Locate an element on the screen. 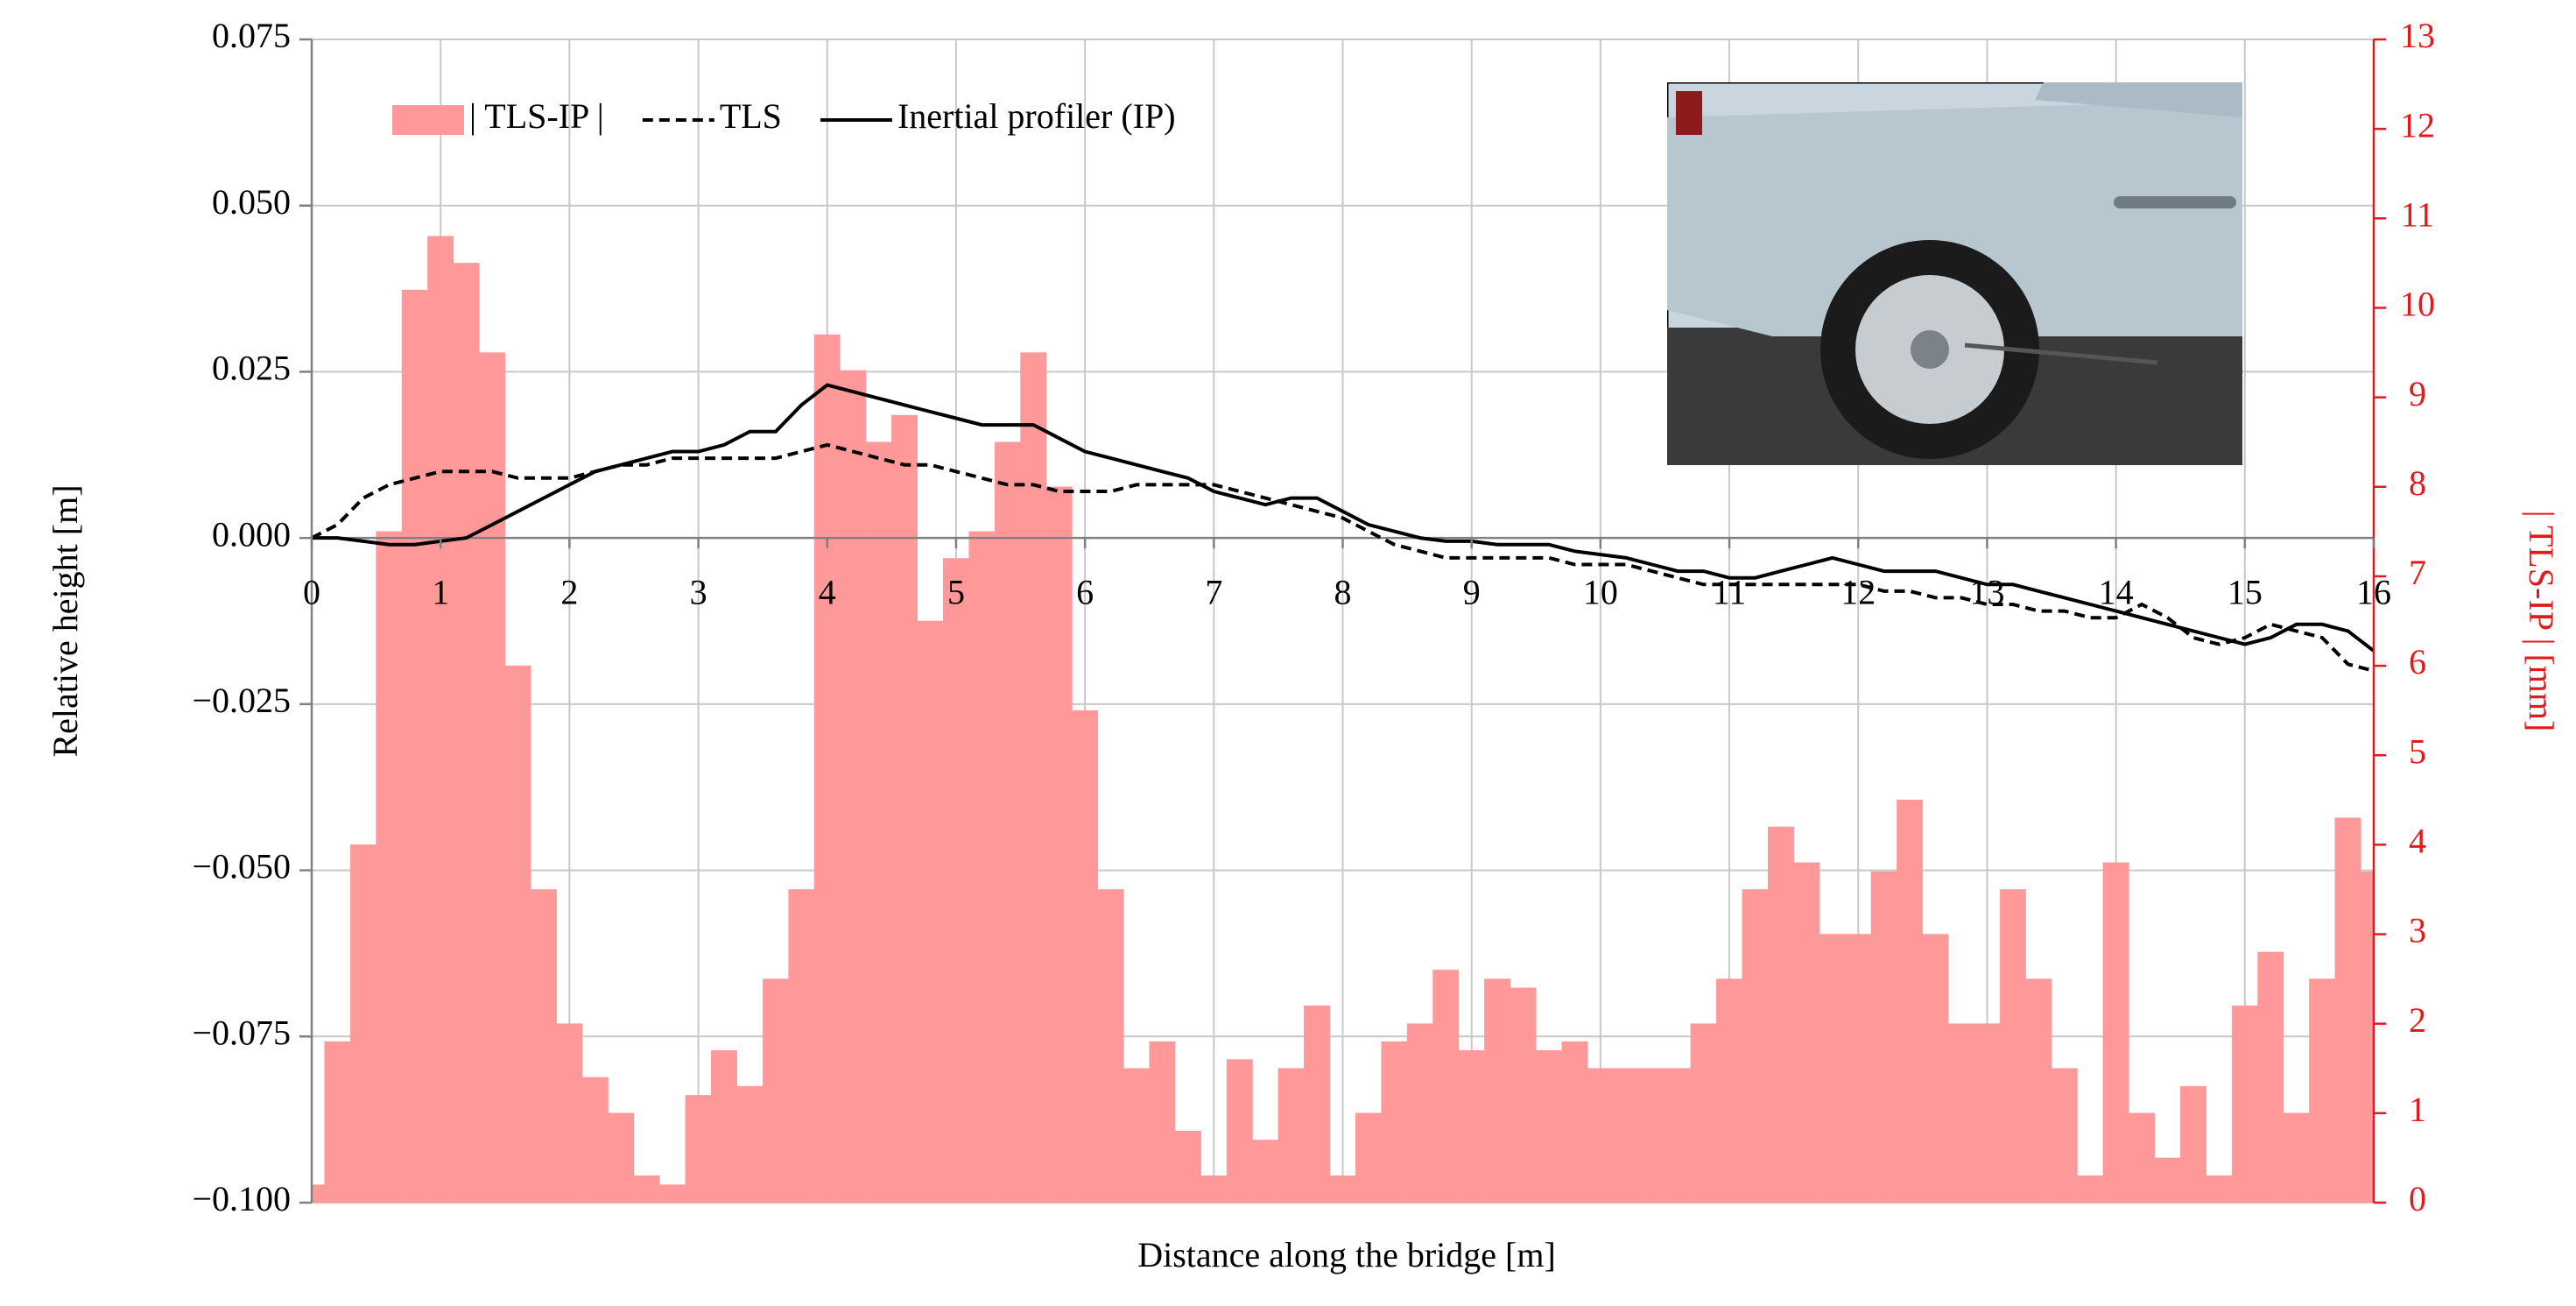  x-tick-label: 15 is located at coordinates (2245, 591).